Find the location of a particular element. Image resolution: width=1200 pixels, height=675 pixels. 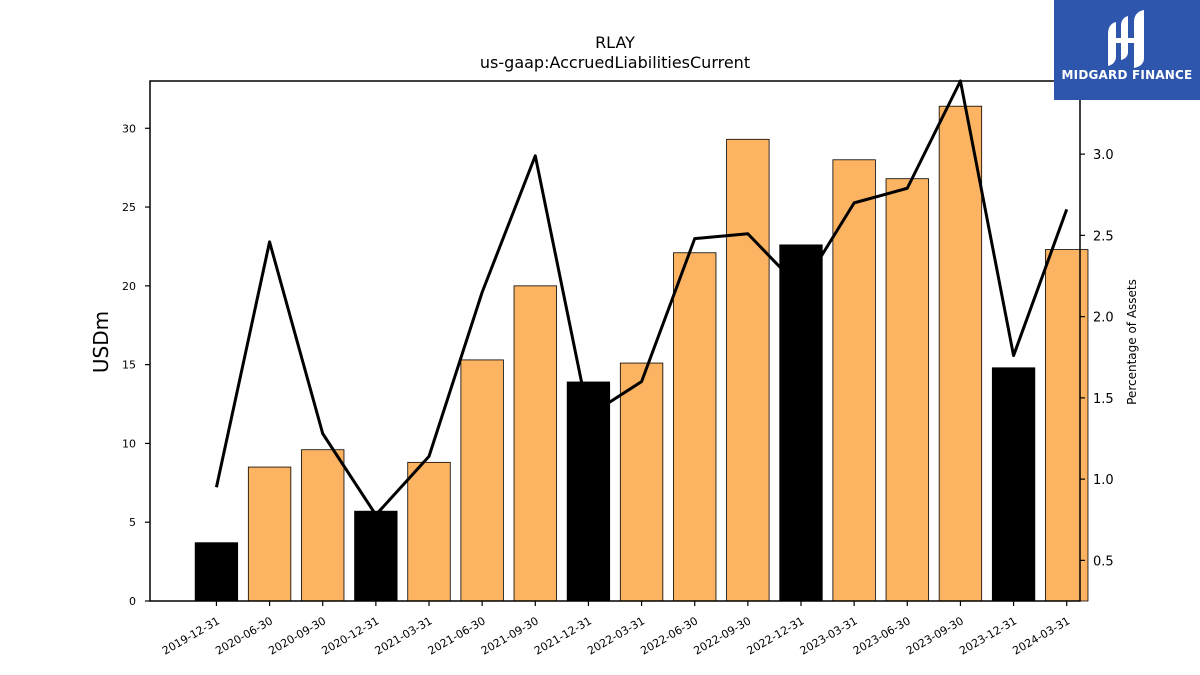

y-tick-label: 15 is located at coordinates (129, 365).